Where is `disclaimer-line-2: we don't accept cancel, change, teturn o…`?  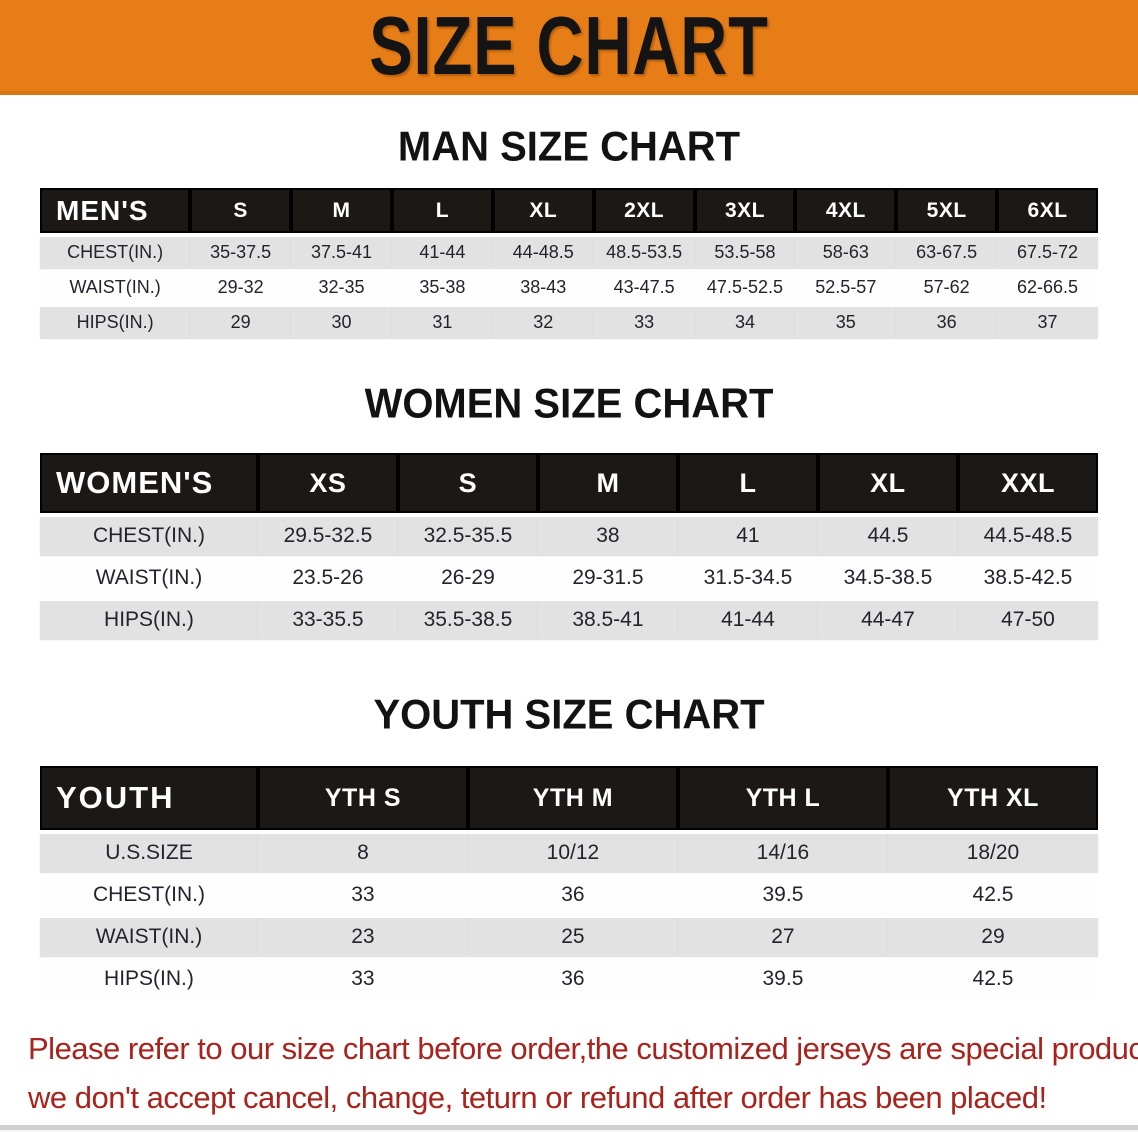 disclaimer-line-2: we don't accept cancel, change, teturn o… is located at coordinates (537, 1097).